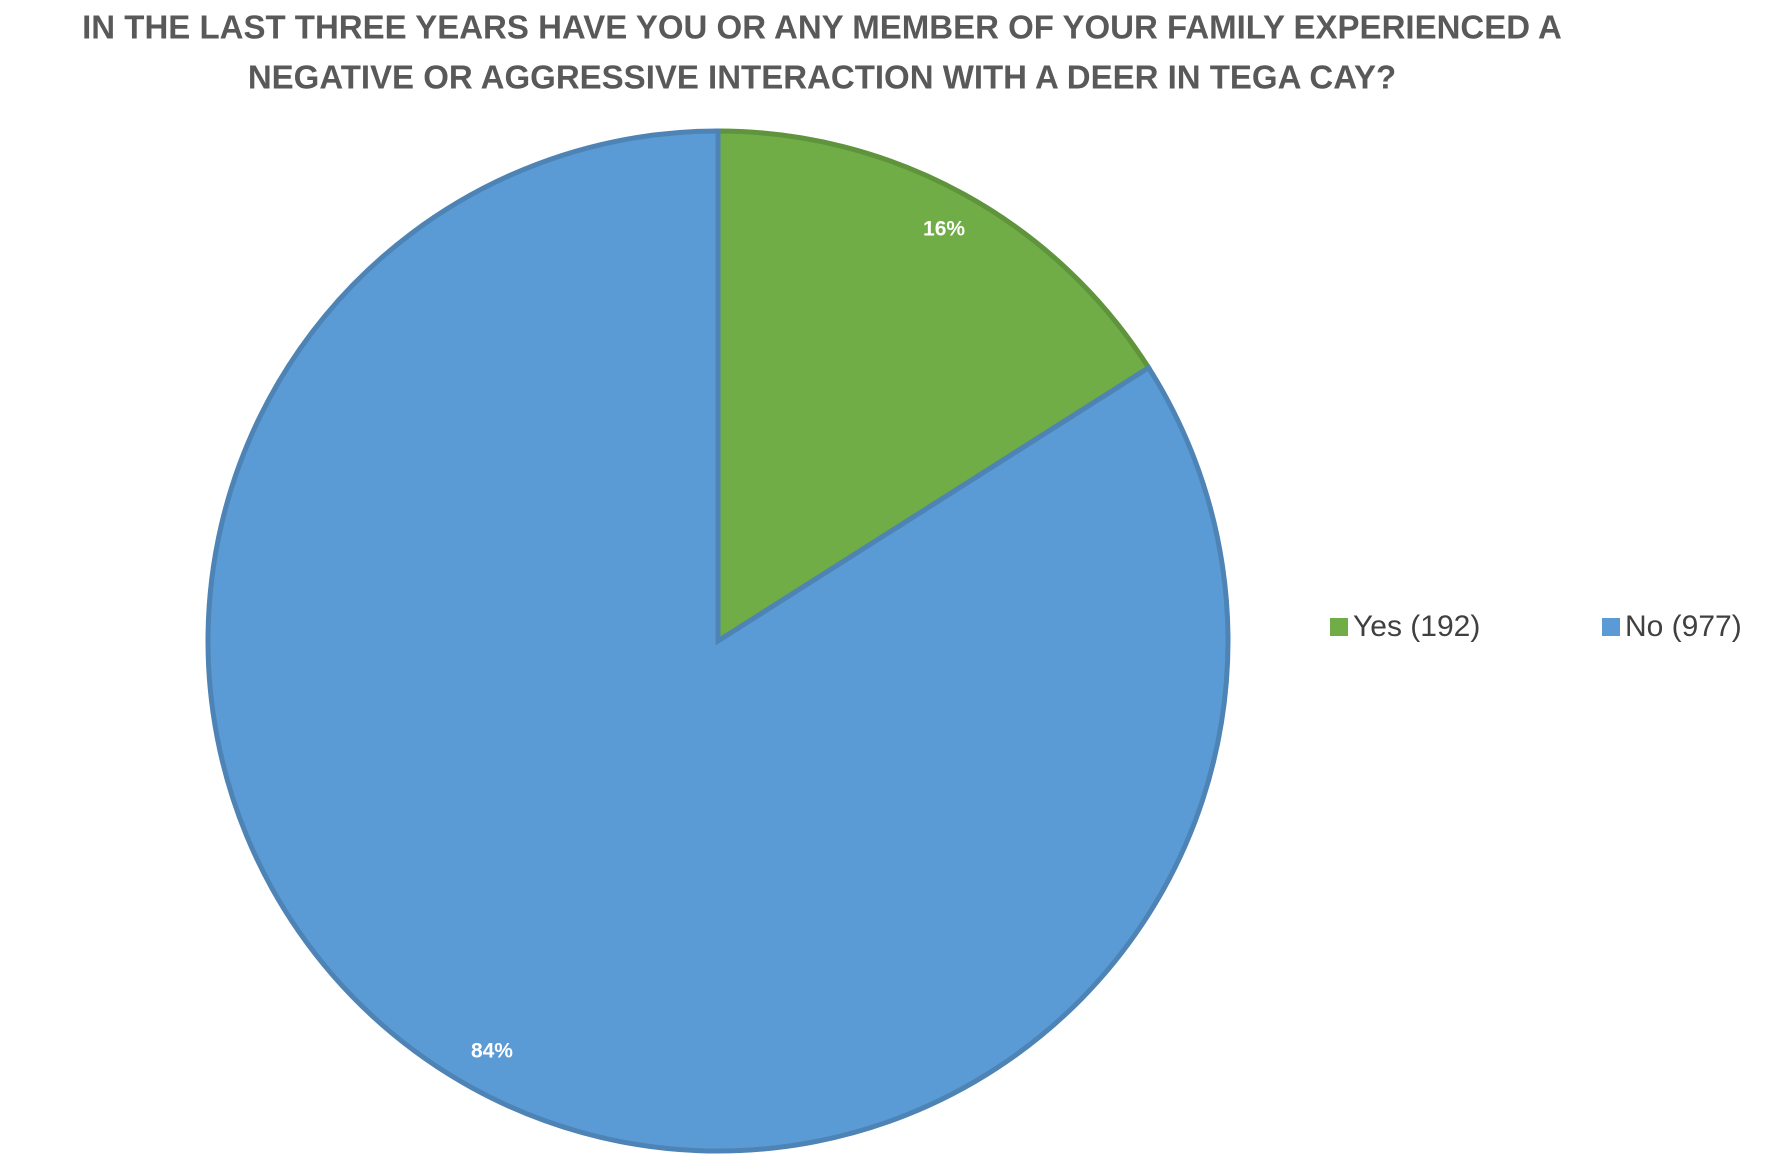 The image size is (1779, 1170). I want to click on legend-label: No (977), so click(1683, 626).